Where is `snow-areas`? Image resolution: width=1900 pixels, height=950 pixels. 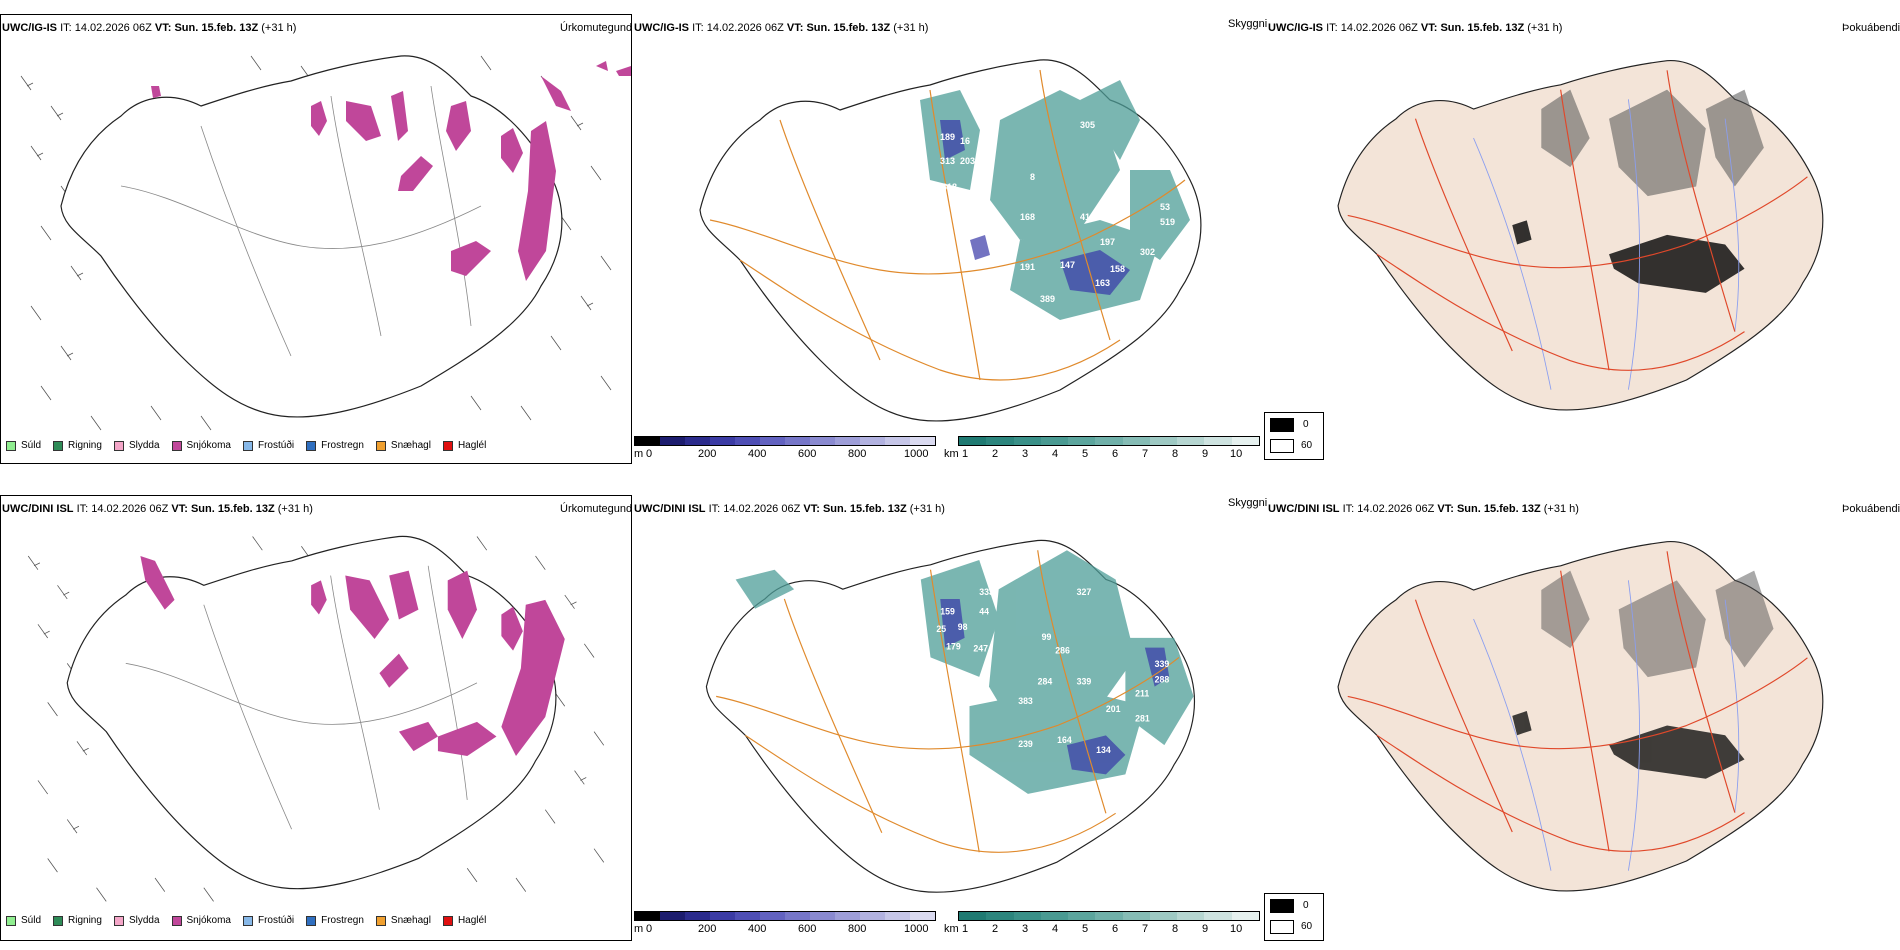
snow-areas is located at coordinates (391, 171).